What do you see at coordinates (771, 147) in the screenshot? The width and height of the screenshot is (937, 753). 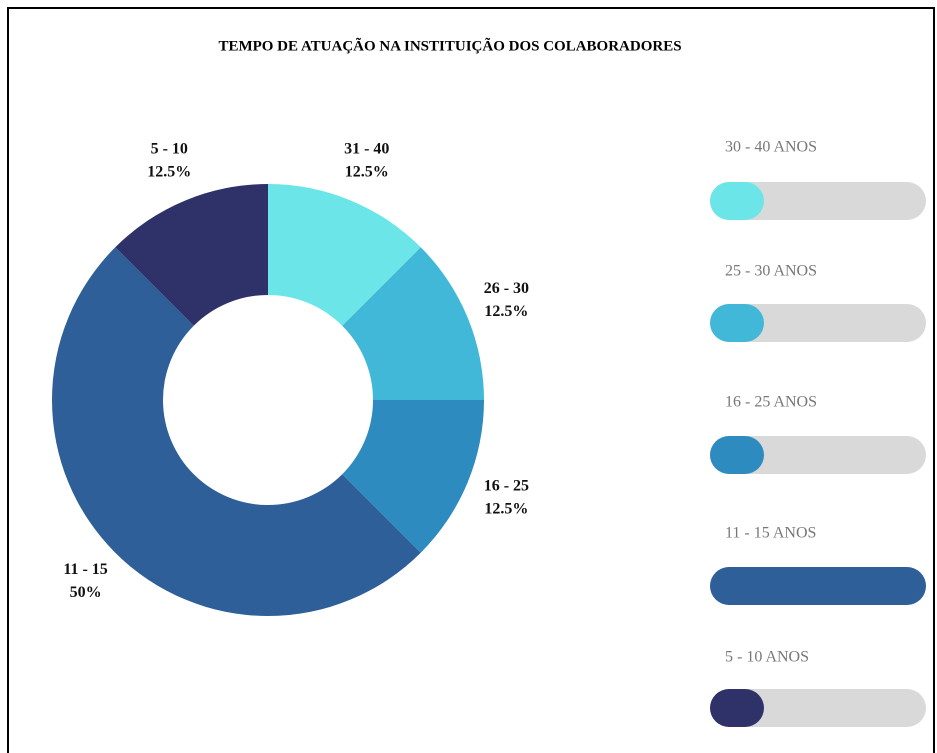 I see `bar-label: 30 - 40 ANOS` at bounding box center [771, 147].